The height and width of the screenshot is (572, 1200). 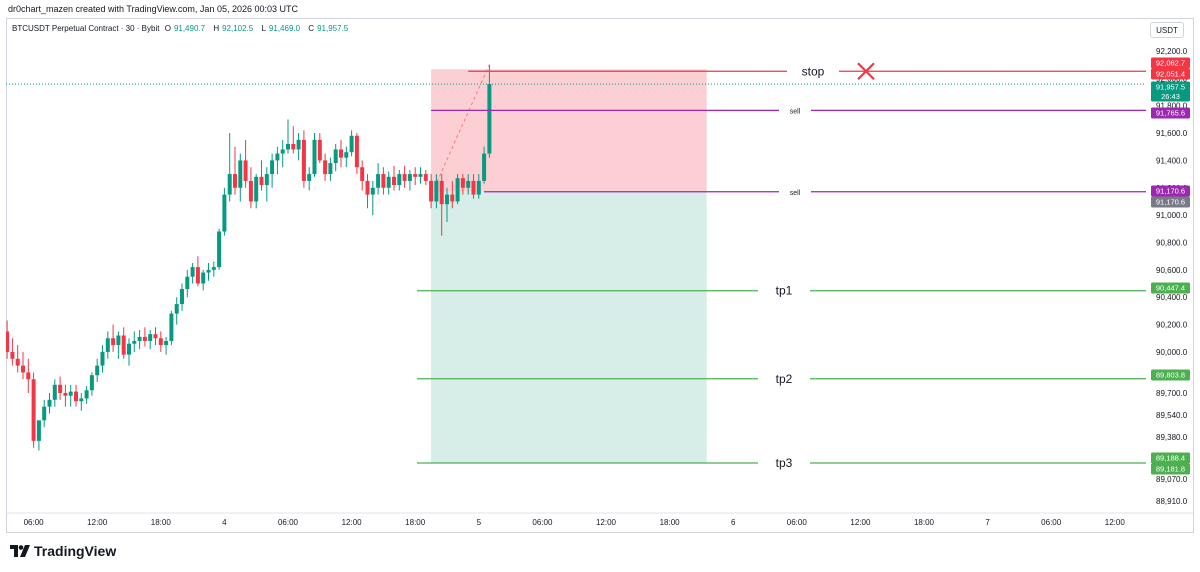 I want to click on tradingview-logo: TradingView, so click(x=63, y=551).